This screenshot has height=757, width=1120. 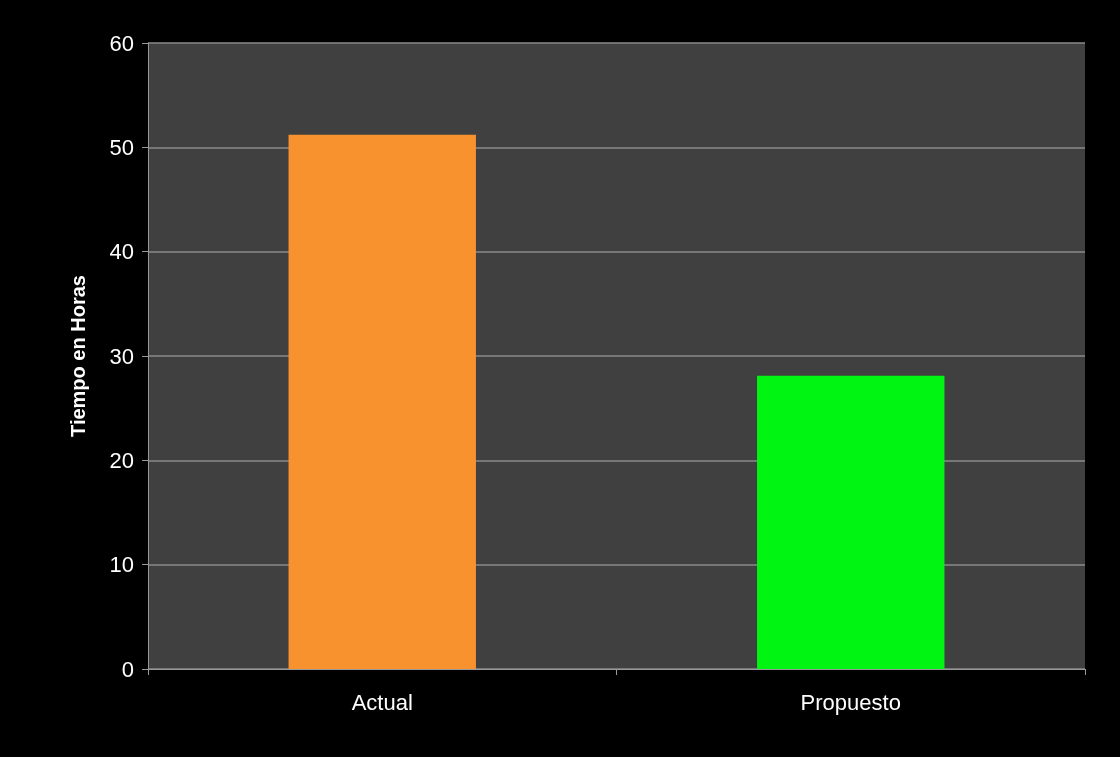 I want to click on y-tick-label: 30, so click(x=121, y=356).